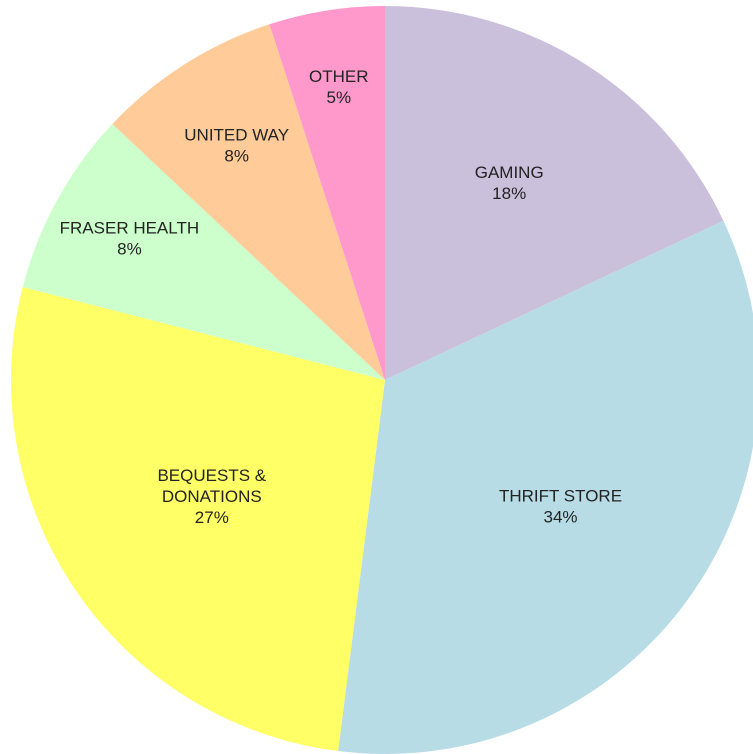 The image size is (753, 754). I want to click on slice-label-5-line-0: OTHER, so click(339, 76).